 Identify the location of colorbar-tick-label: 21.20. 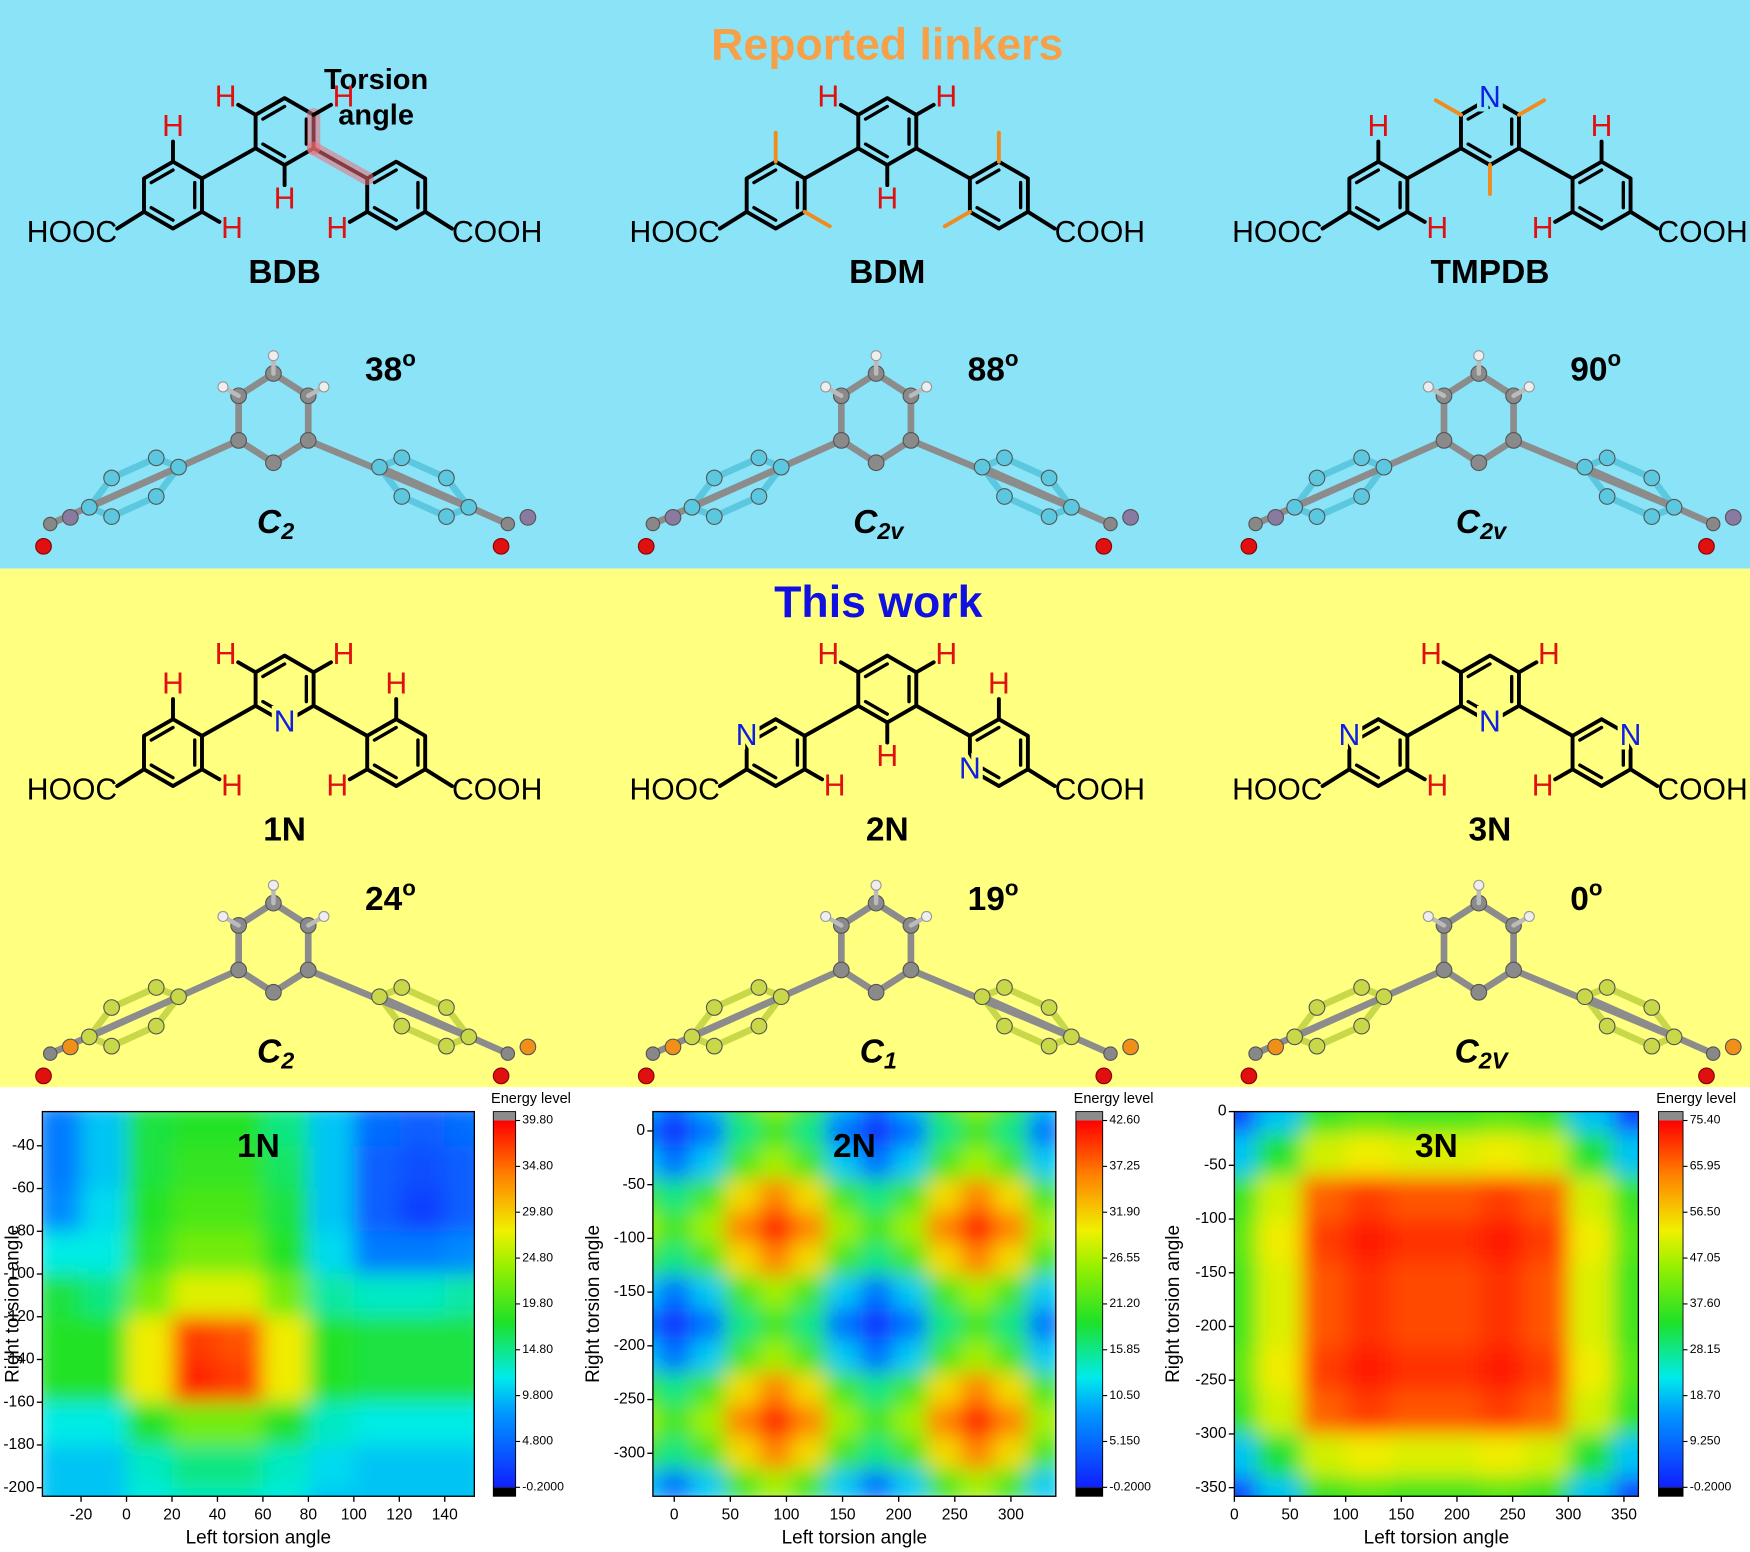
(1124, 1303).